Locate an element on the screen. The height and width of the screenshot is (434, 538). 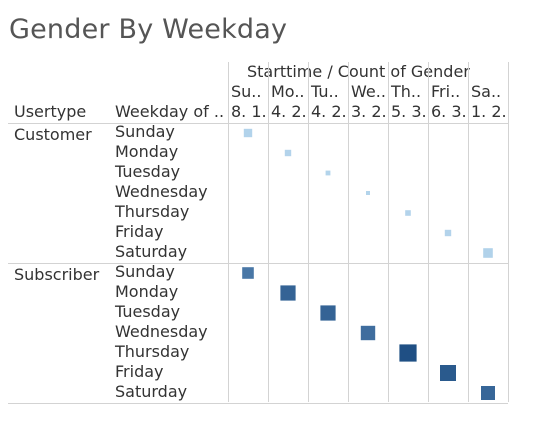
row-header-usertype: Usertype is located at coordinates (50, 111).